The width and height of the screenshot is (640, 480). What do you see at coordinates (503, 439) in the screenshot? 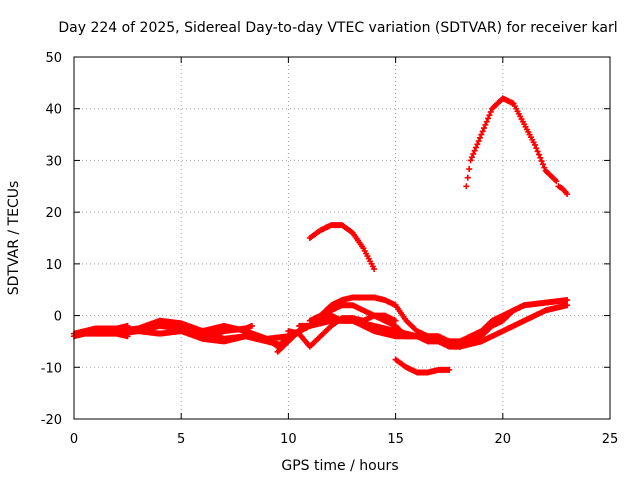
I see `x-tick-label: 20` at bounding box center [503, 439].